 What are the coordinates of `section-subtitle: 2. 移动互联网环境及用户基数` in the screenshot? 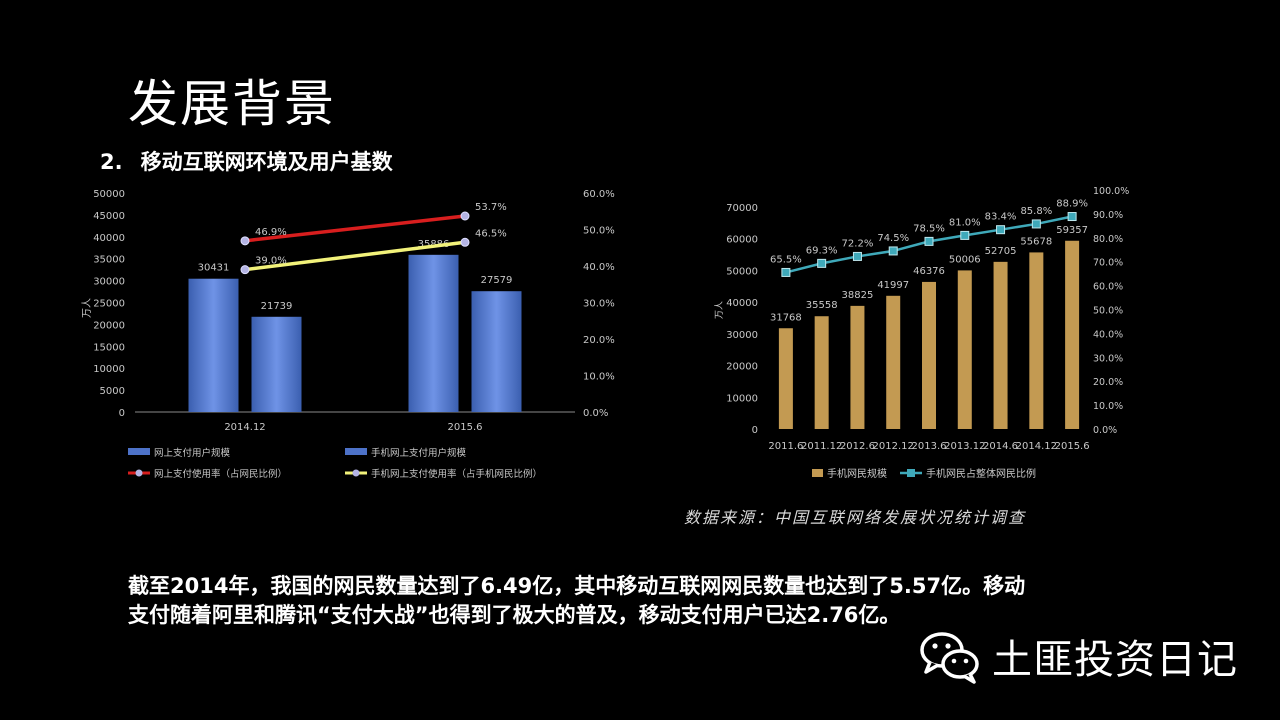 It's located at (246, 161).